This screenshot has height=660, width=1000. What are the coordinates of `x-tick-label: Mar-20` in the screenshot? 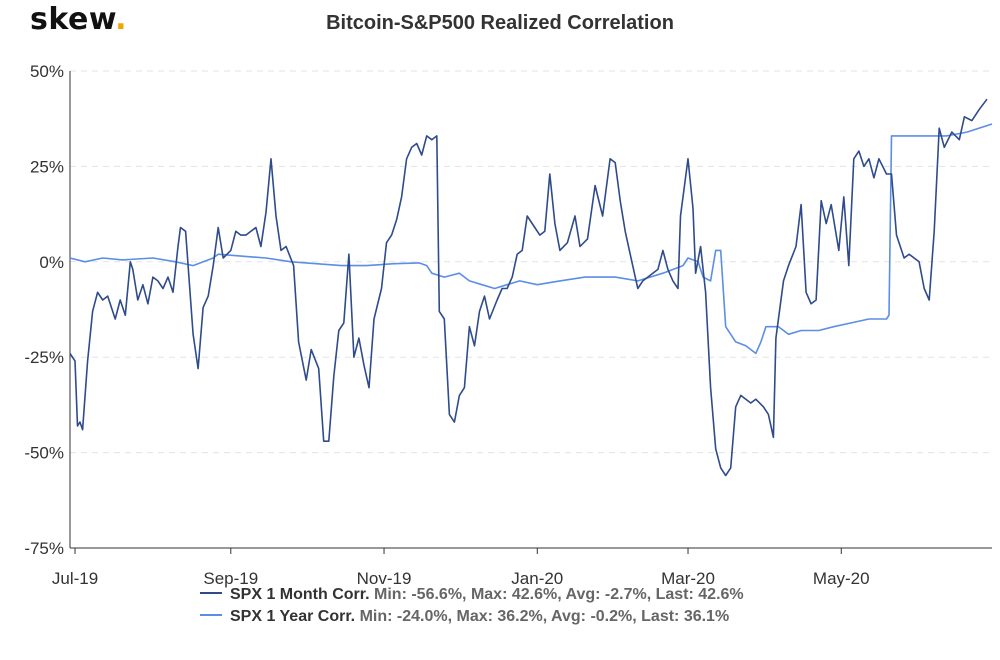 It's located at (688, 578).